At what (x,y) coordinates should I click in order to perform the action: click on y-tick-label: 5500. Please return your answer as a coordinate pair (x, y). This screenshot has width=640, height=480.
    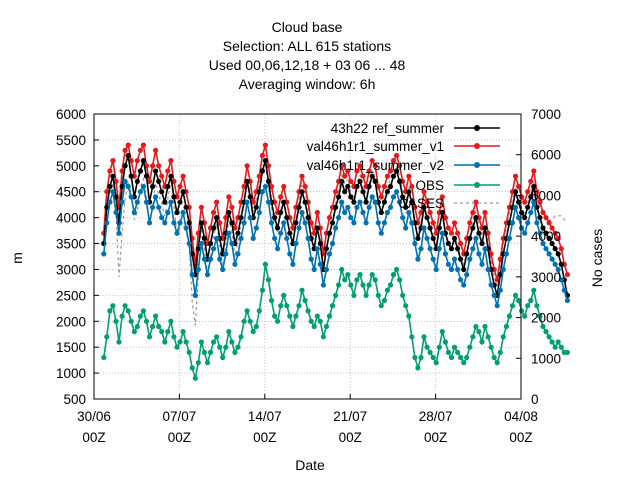
    Looking at the image, I should click on (71, 140).